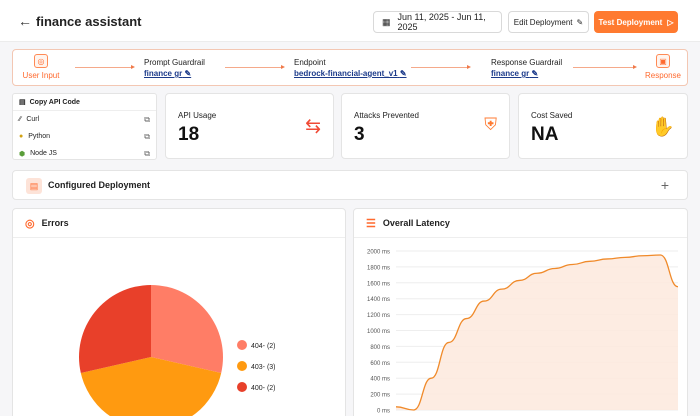  What do you see at coordinates (174, 68) in the screenshot?
I see `prompt-guardrail-step: Prompt Guardrail finance gr ✎` at bounding box center [174, 68].